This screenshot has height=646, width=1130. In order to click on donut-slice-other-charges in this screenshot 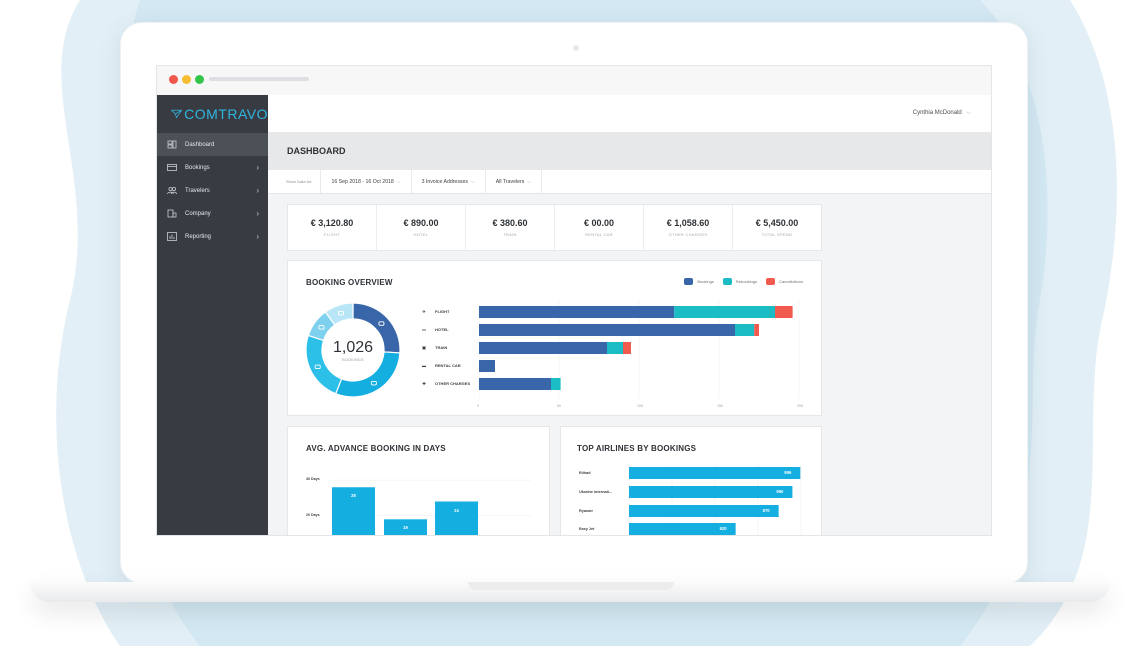, I will do `click(339, 314)`.